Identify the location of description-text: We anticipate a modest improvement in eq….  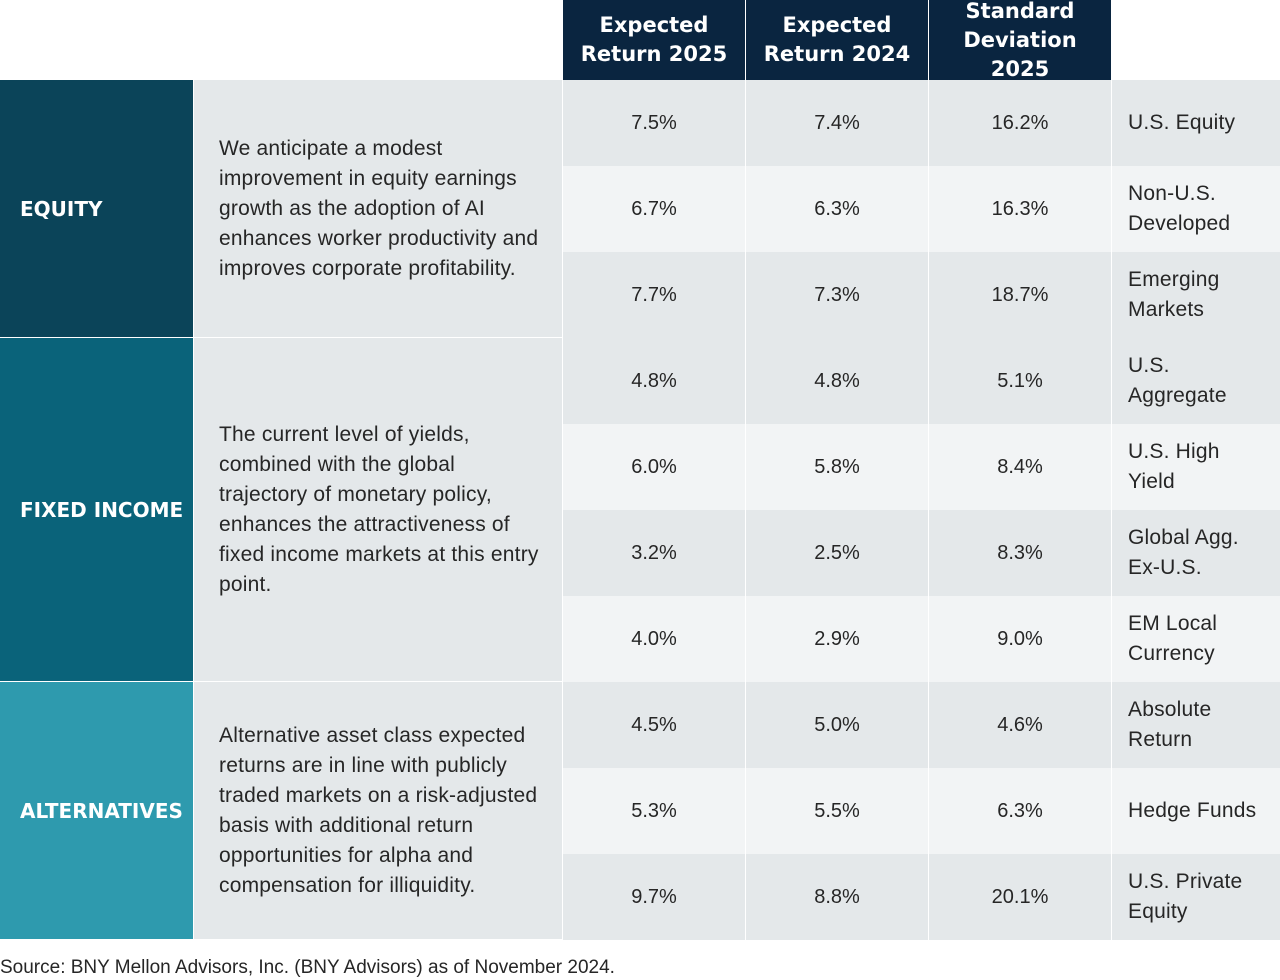
(379, 208).